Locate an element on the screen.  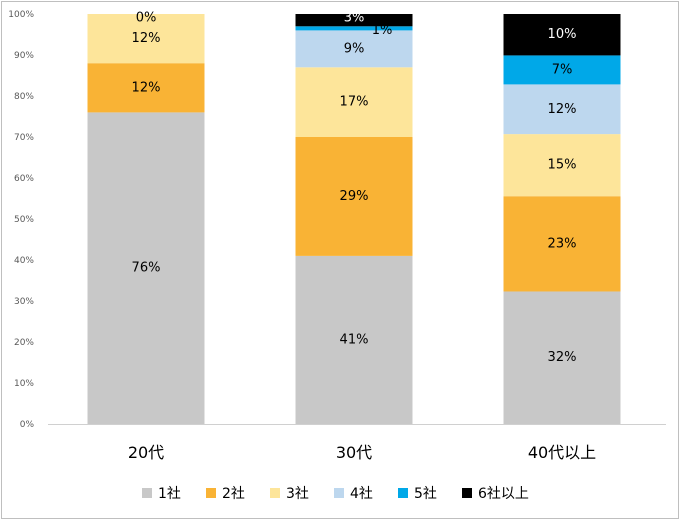
y-tick-label: 40% is located at coordinates (24, 261).